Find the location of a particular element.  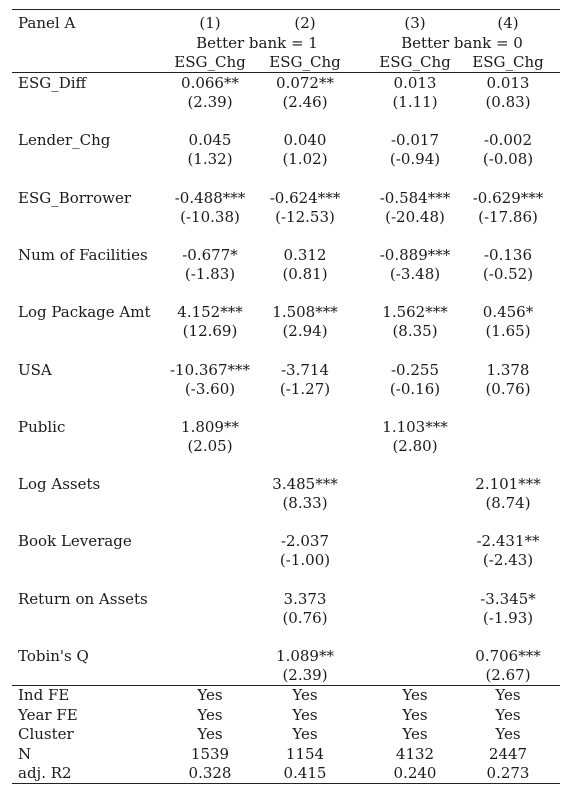

variable-label: ESG_Borrower is located at coordinates (75, 197).